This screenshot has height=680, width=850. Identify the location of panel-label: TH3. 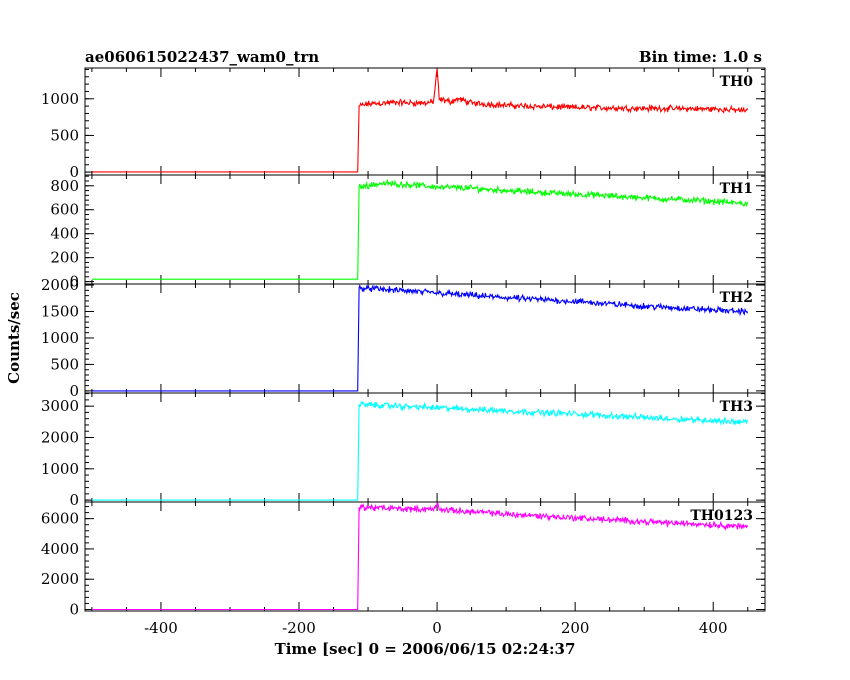
(736, 407).